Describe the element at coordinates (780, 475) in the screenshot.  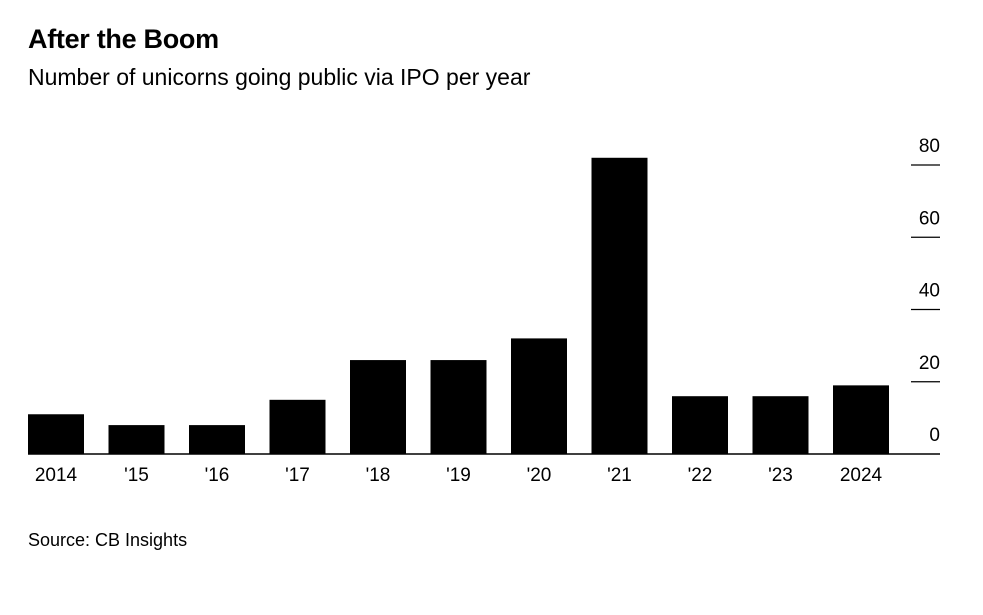
I see `x-tick-label: '23` at that location.